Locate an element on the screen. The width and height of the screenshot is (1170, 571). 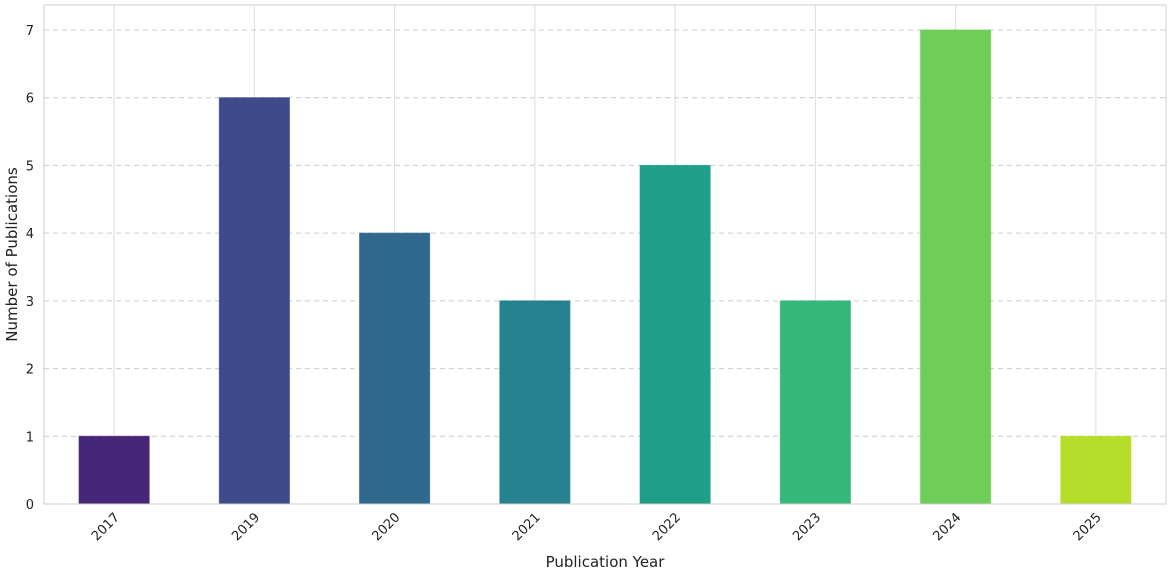
bar-2019 is located at coordinates (254, 301).